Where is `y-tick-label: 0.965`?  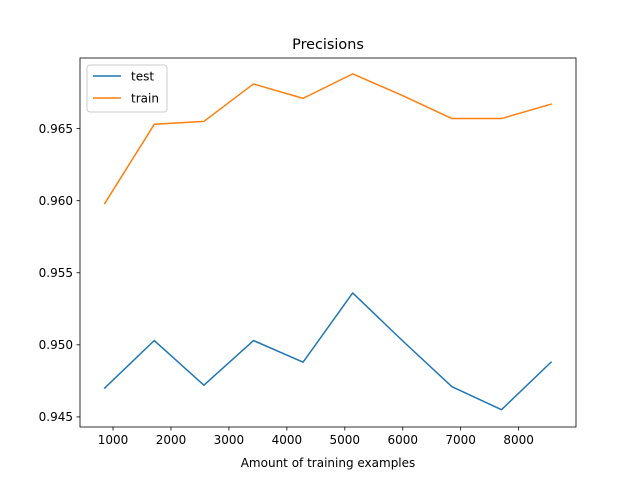
y-tick-label: 0.965 is located at coordinates (56, 129).